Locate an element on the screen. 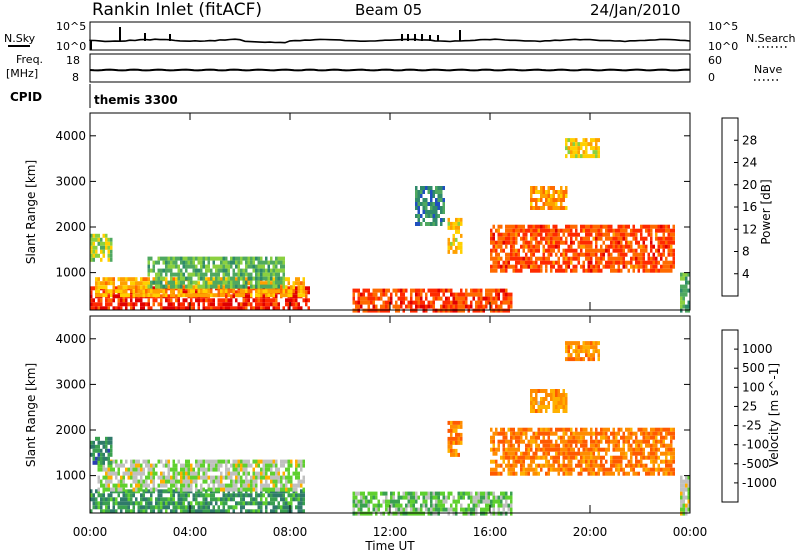  colorbar-tick-label: -100 is located at coordinates (755, 445).